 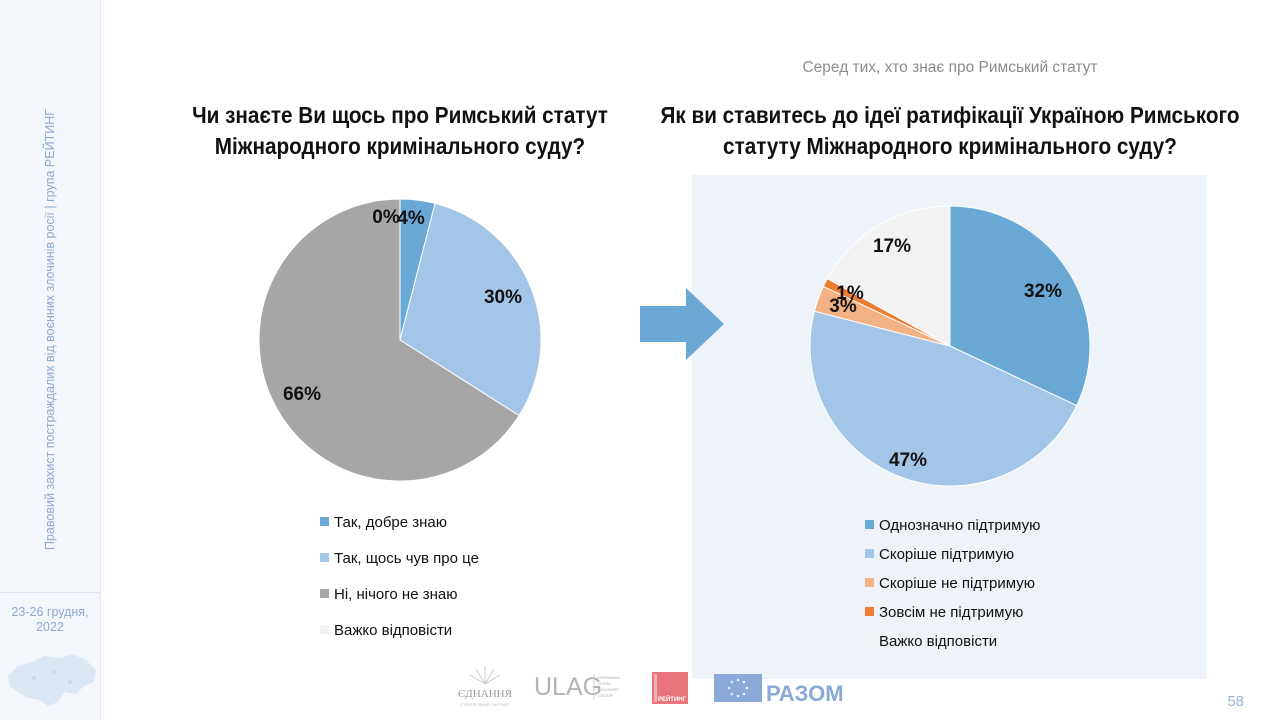 I want to click on chart2-label-4: 17%, so click(x=892, y=246).